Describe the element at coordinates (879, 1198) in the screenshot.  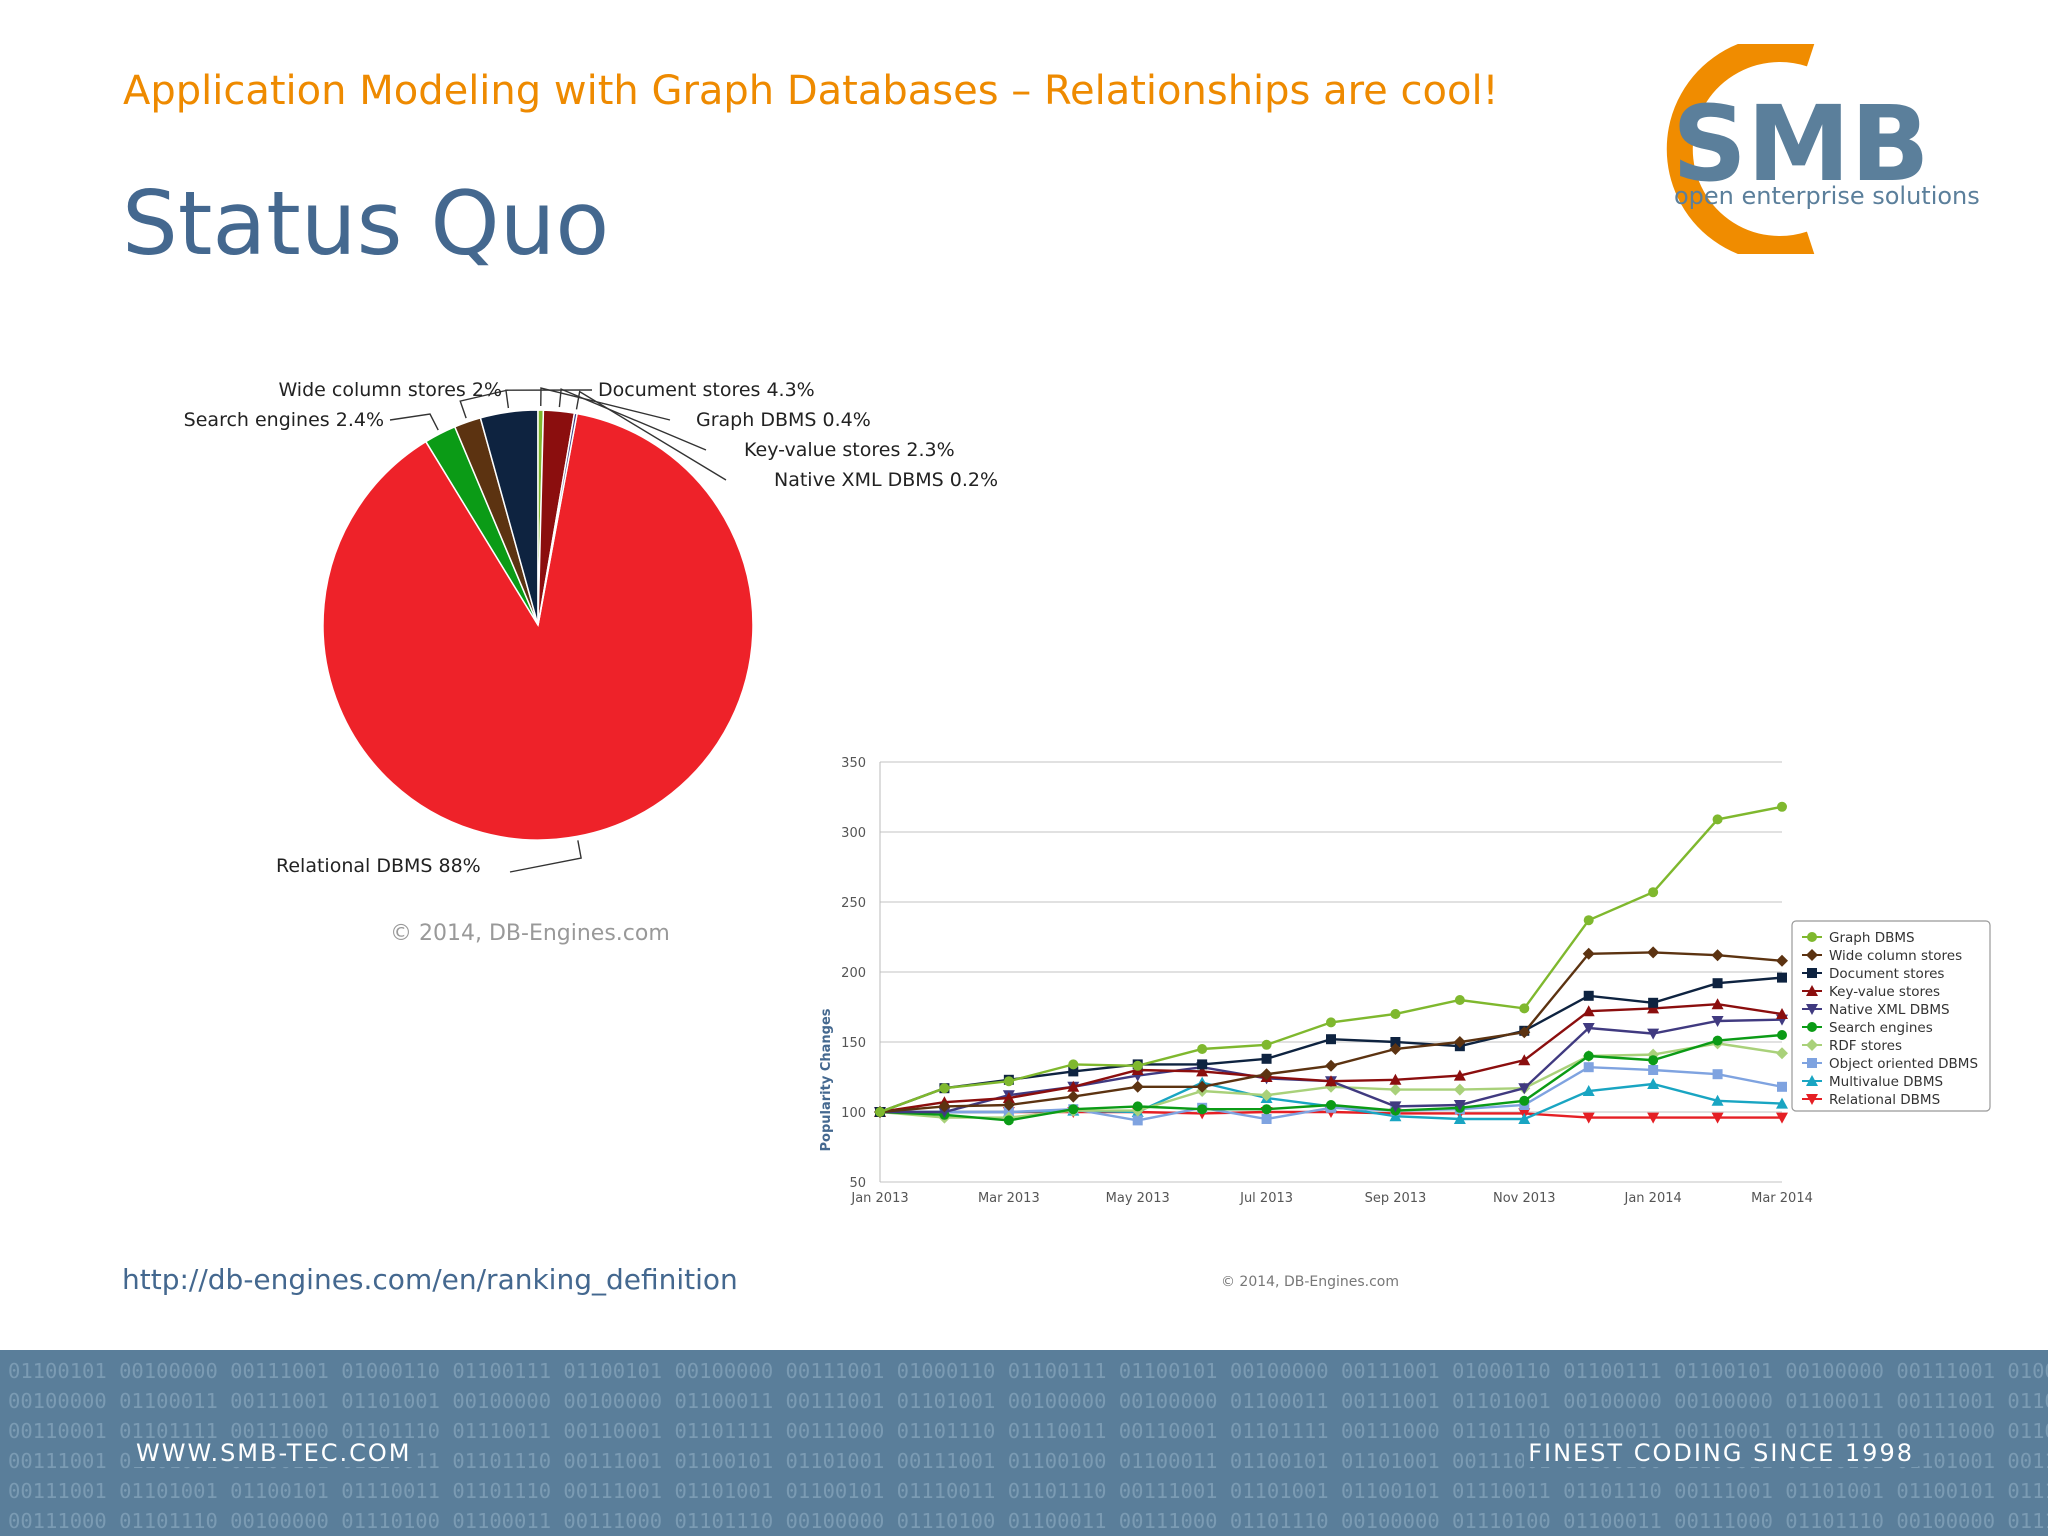
I see `x-tick-label: Jan 2013` at that location.